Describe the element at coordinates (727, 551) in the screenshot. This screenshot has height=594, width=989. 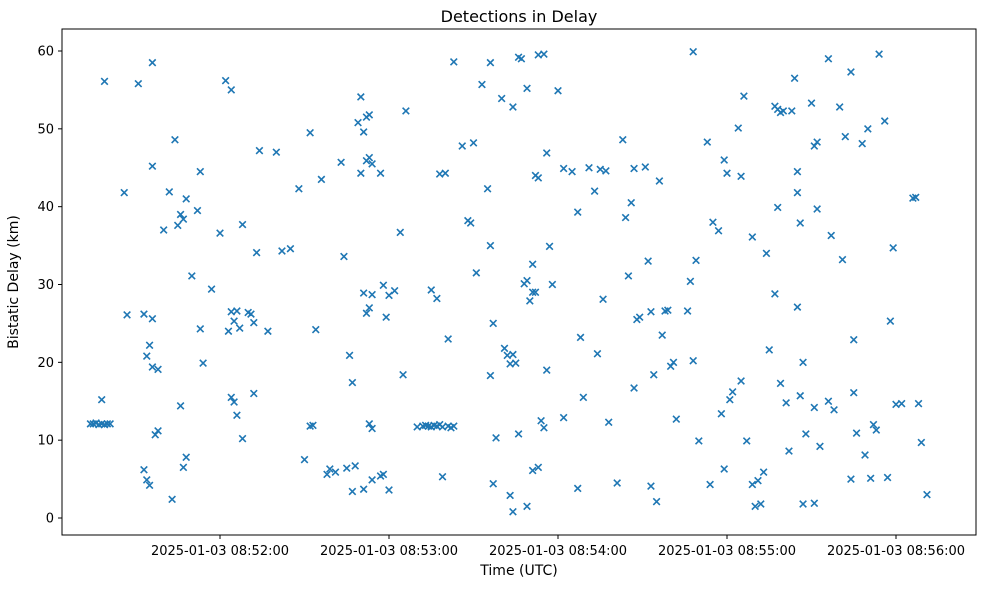
I see `x-tick-label: 2025-01-03 08:55:00` at that location.